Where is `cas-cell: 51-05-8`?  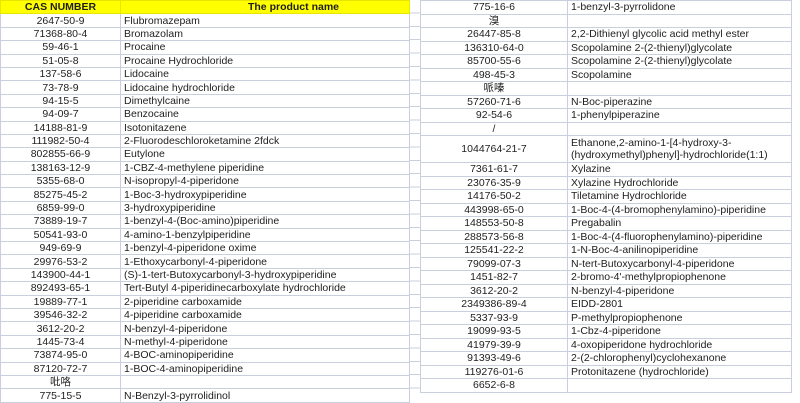 cas-cell: 51-05-8 is located at coordinates (60, 60).